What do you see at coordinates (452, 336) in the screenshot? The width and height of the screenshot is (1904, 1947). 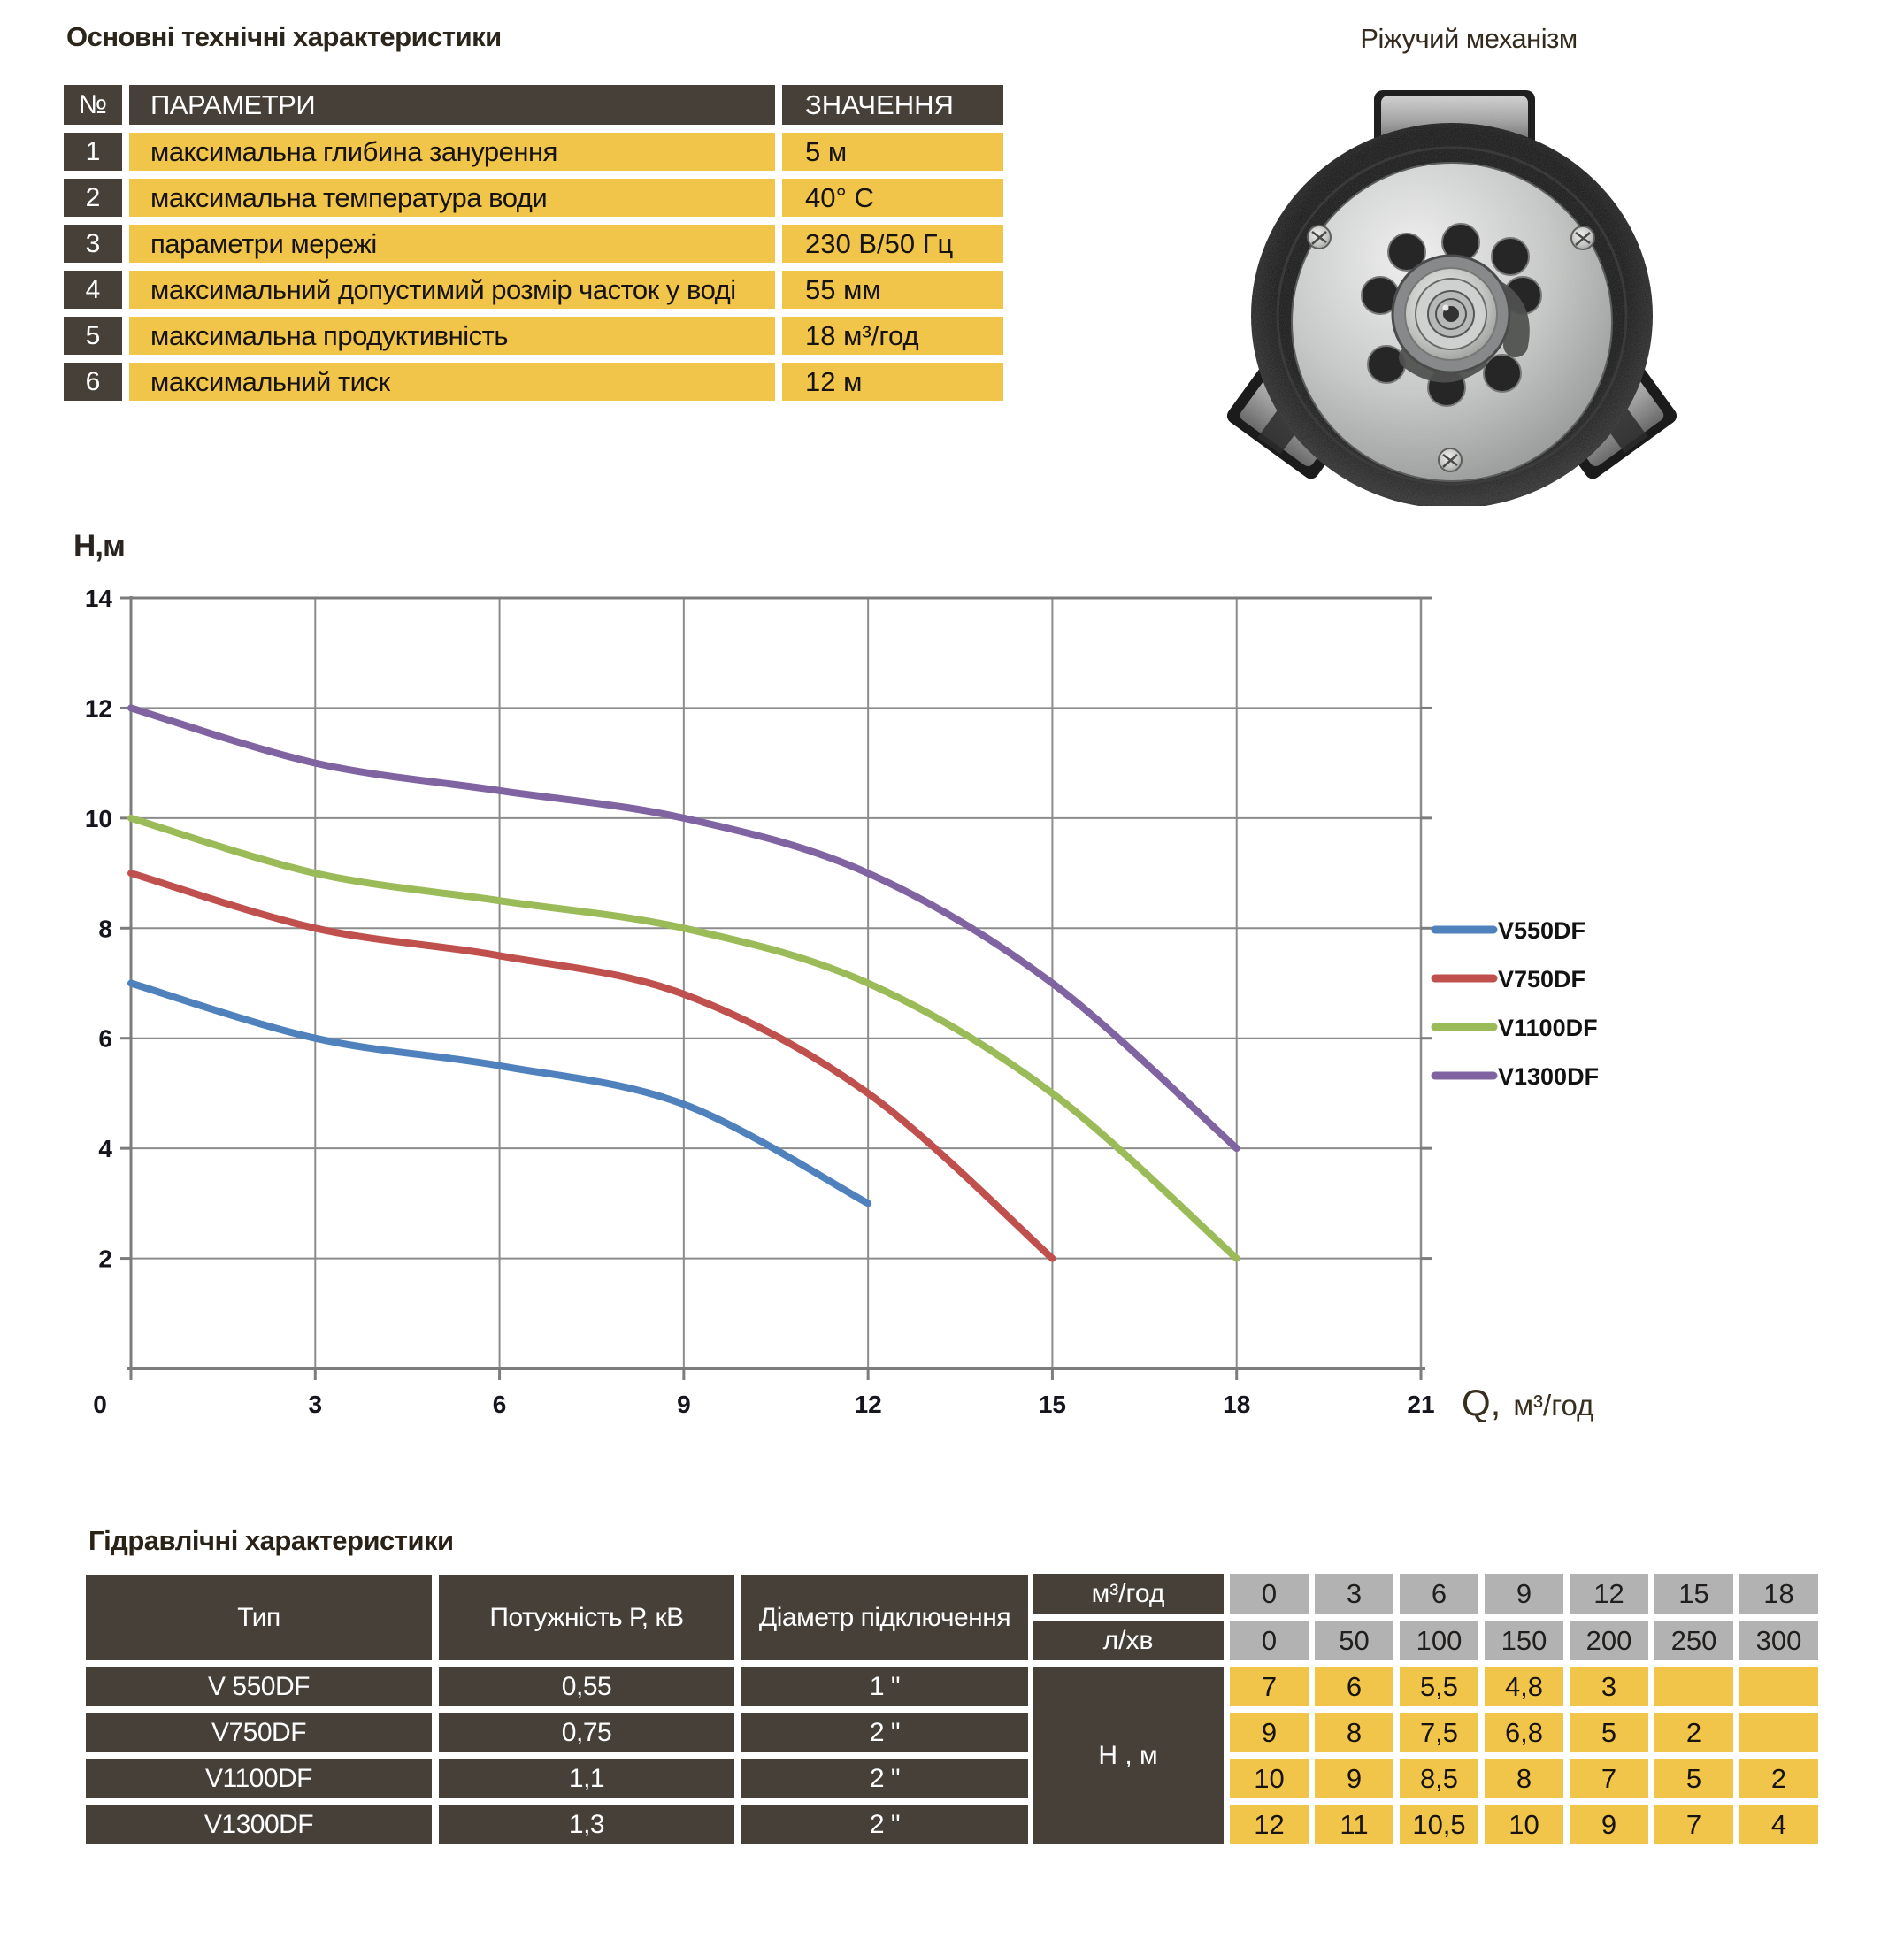 I see `spec-param-cell: максимальна продуктивність` at bounding box center [452, 336].